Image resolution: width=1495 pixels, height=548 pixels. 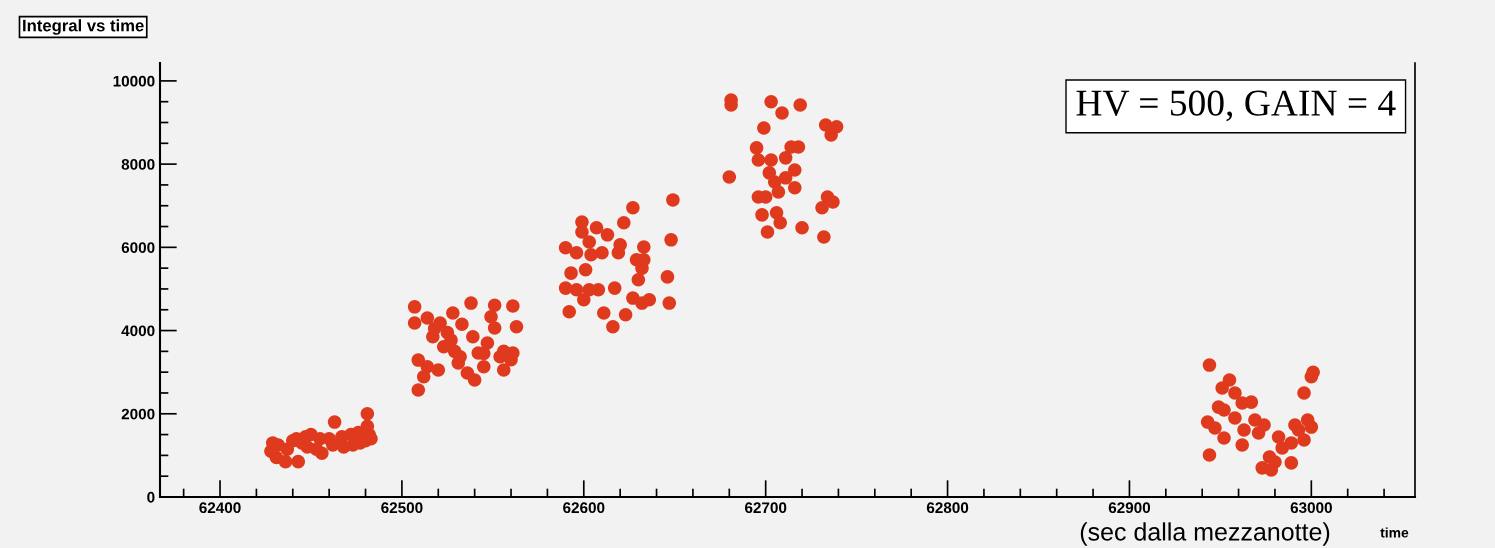 I want to click on x-tick-label: 62800, so click(x=947, y=508).